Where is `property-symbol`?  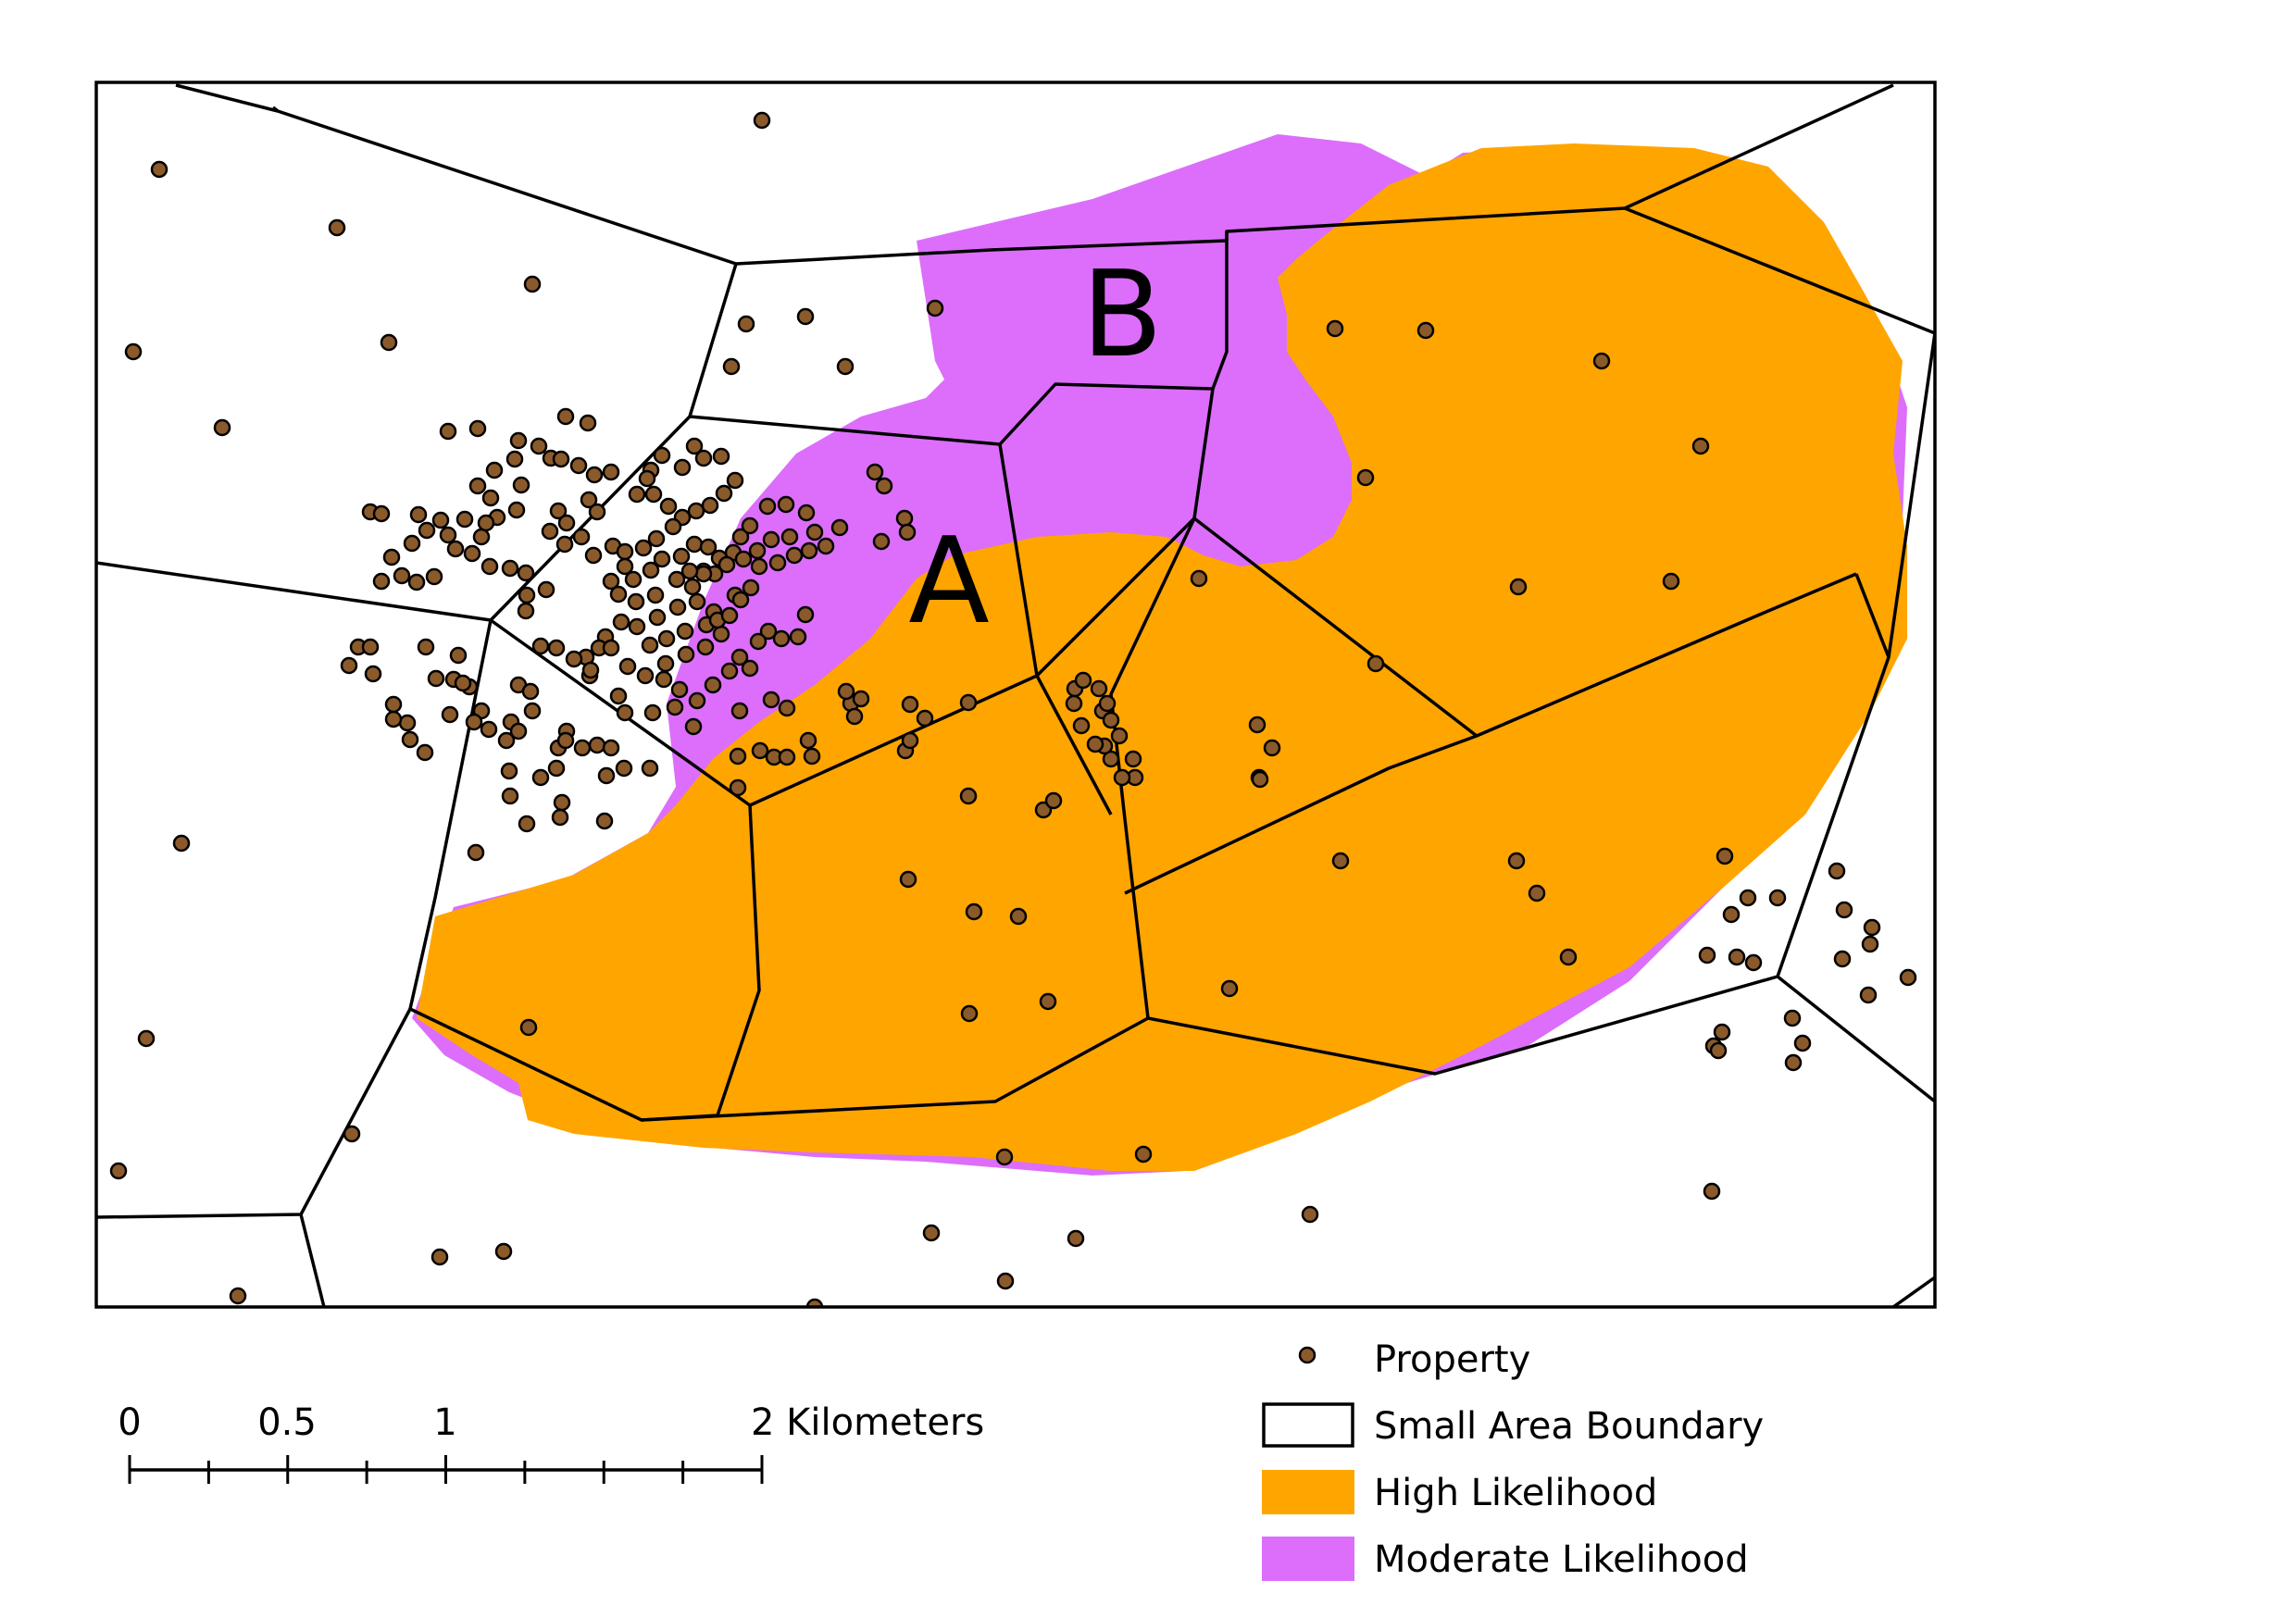 property-symbol is located at coordinates (1307, 1355).